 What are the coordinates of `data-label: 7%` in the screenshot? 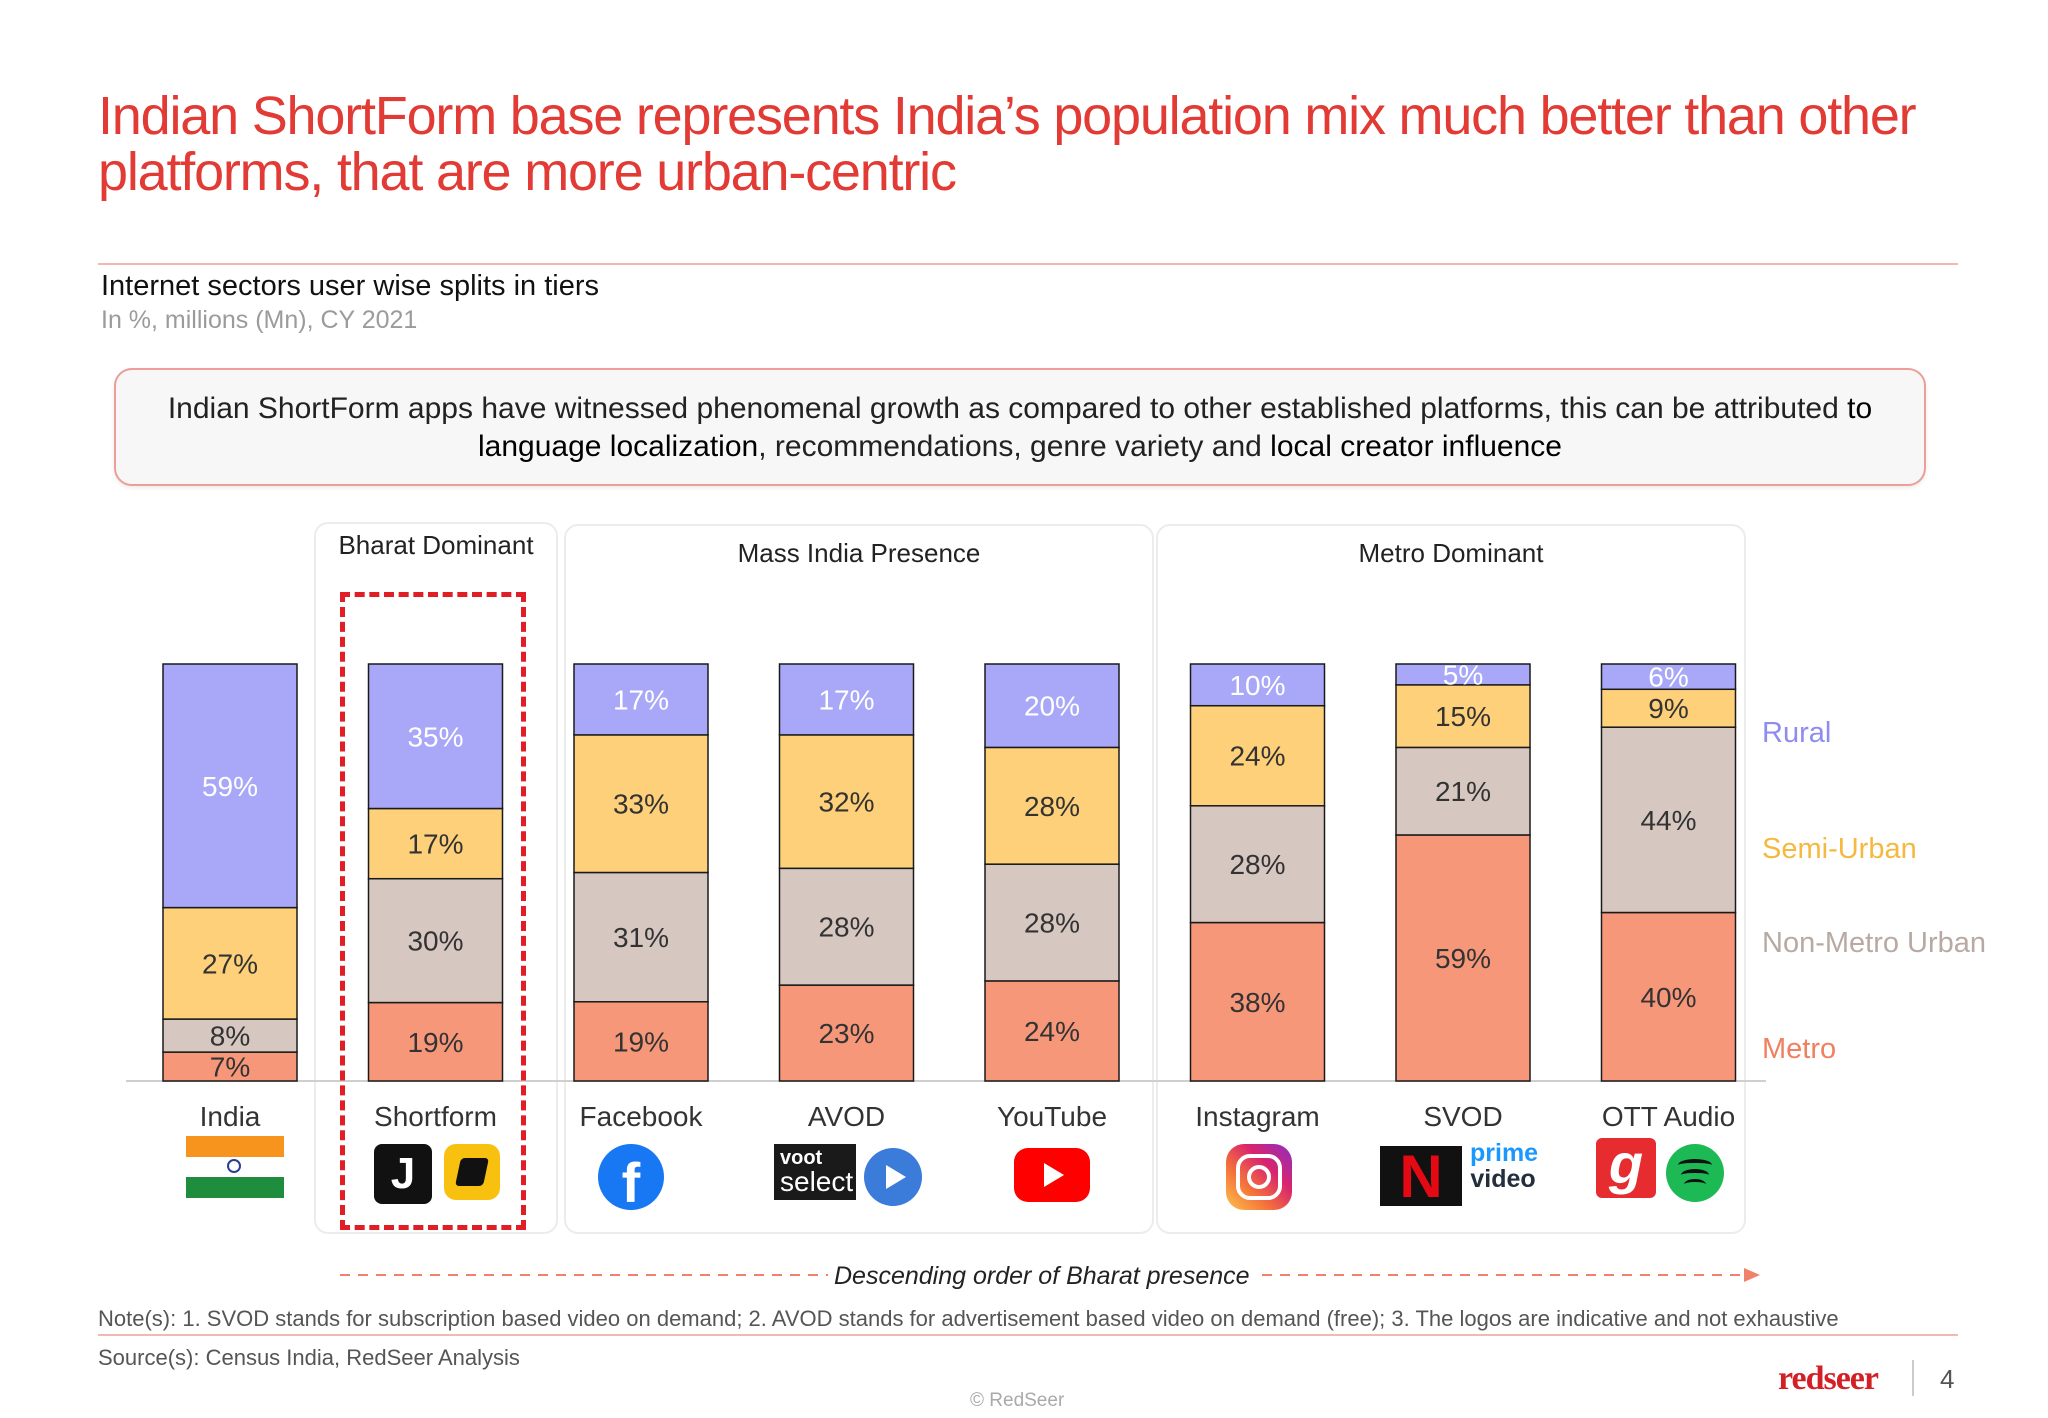 It's located at (230, 1067).